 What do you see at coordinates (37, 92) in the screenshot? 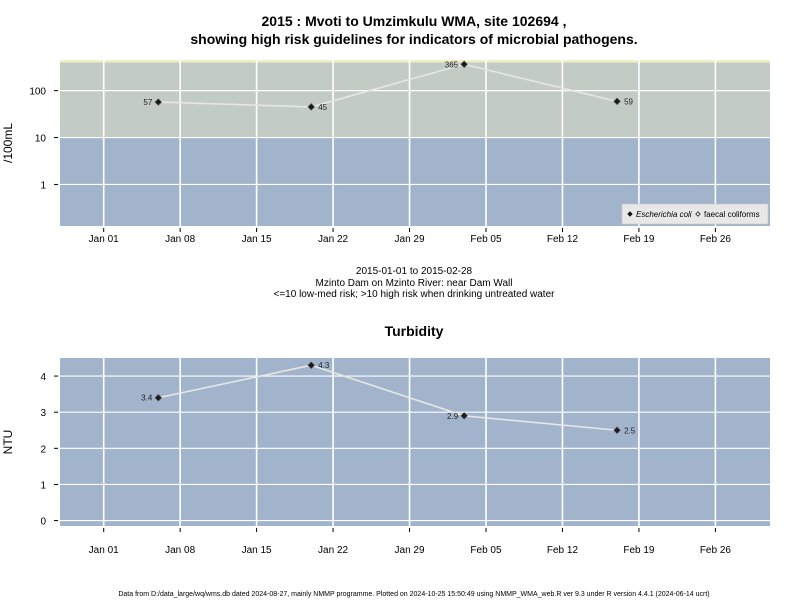
I see `y-tick-label: 100` at bounding box center [37, 92].